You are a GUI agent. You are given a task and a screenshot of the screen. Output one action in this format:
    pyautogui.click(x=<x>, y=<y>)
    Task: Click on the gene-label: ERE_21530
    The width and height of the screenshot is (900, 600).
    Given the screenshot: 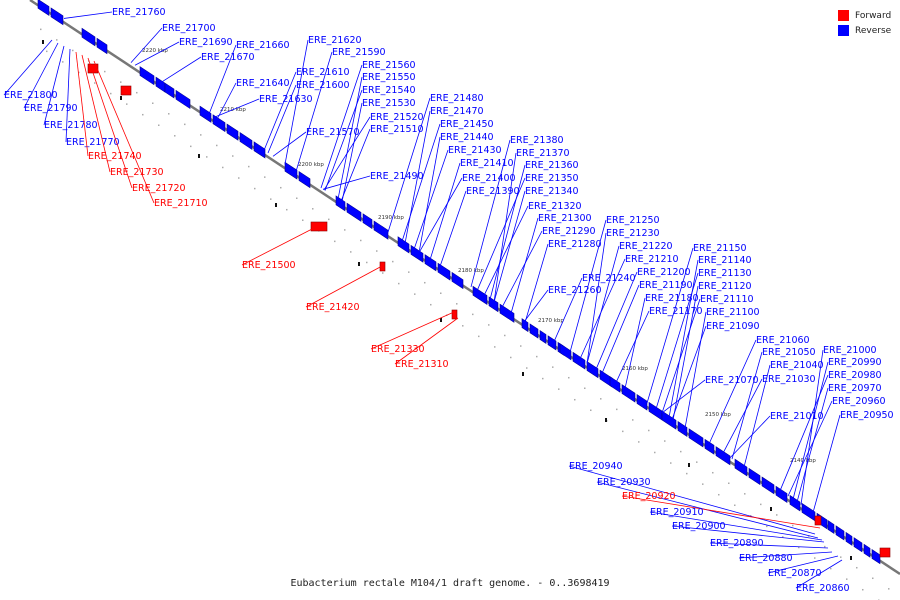 What is the action you would take?
    pyautogui.click(x=389, y=103)
    